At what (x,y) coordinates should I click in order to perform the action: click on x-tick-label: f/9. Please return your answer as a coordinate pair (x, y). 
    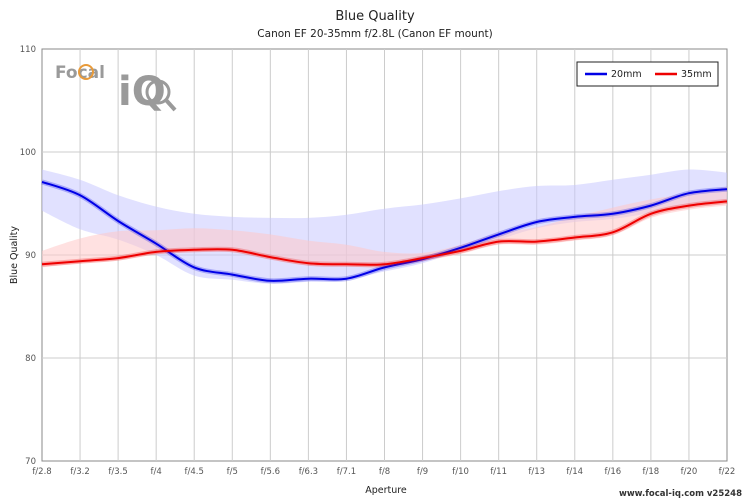
    Looking at the image, I should click on (422, 472).